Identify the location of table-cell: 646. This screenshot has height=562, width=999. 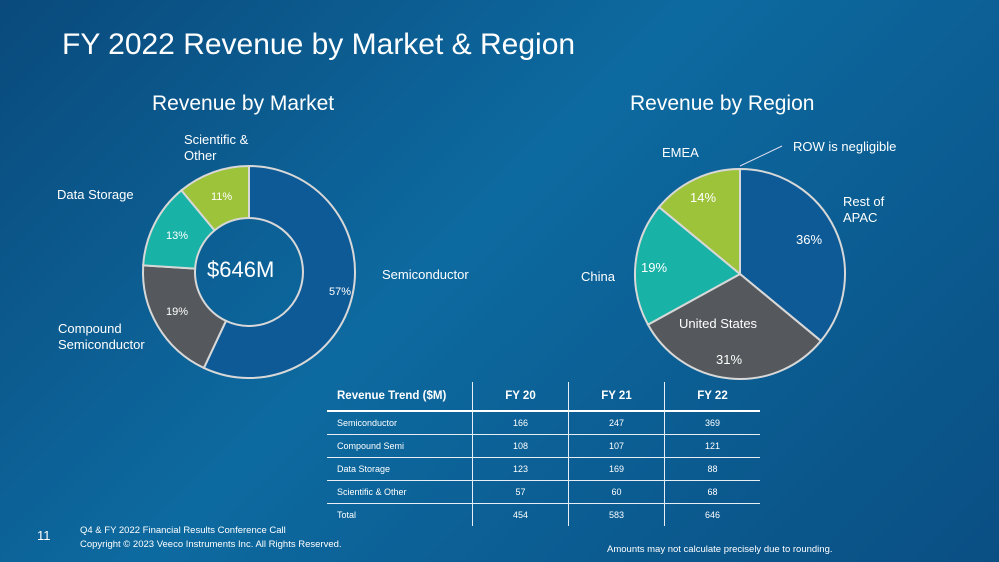
(712, 514).